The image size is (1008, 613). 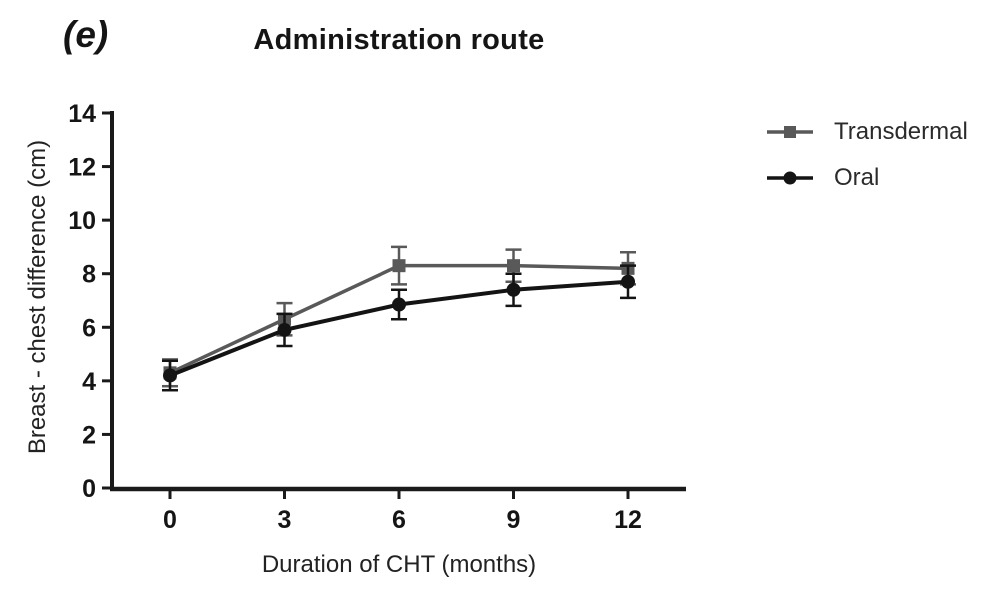 I want to click on legend-item-transdermal: Transdermal, so click(x=867, y=132).